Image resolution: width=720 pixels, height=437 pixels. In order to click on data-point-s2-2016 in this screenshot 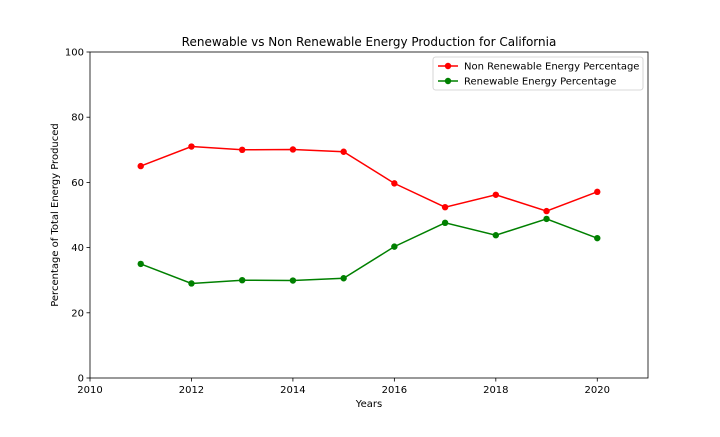, I will do `click(394, 246)`.